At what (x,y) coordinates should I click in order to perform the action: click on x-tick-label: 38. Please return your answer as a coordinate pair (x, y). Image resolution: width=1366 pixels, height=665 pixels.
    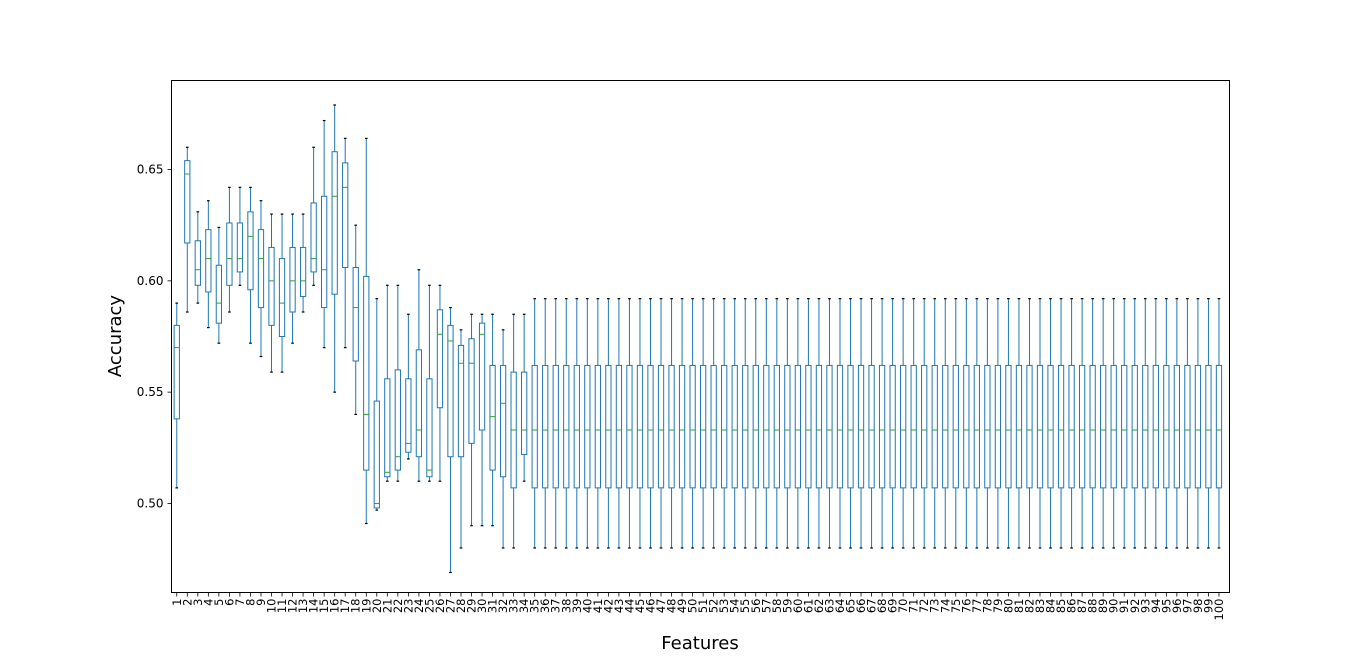
    Looking at the image, I should click on (566, 606).